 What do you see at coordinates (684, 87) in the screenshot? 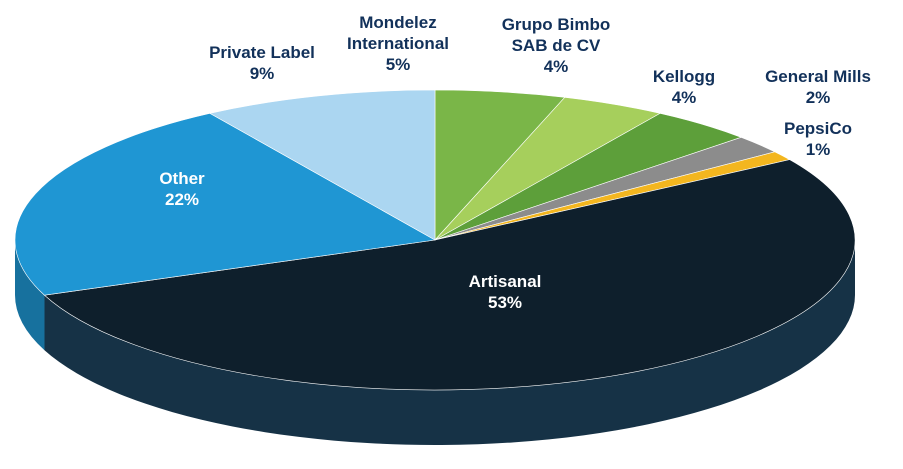
I see `slice-label: Kellogg 4%` at bounding box center [684, 87].